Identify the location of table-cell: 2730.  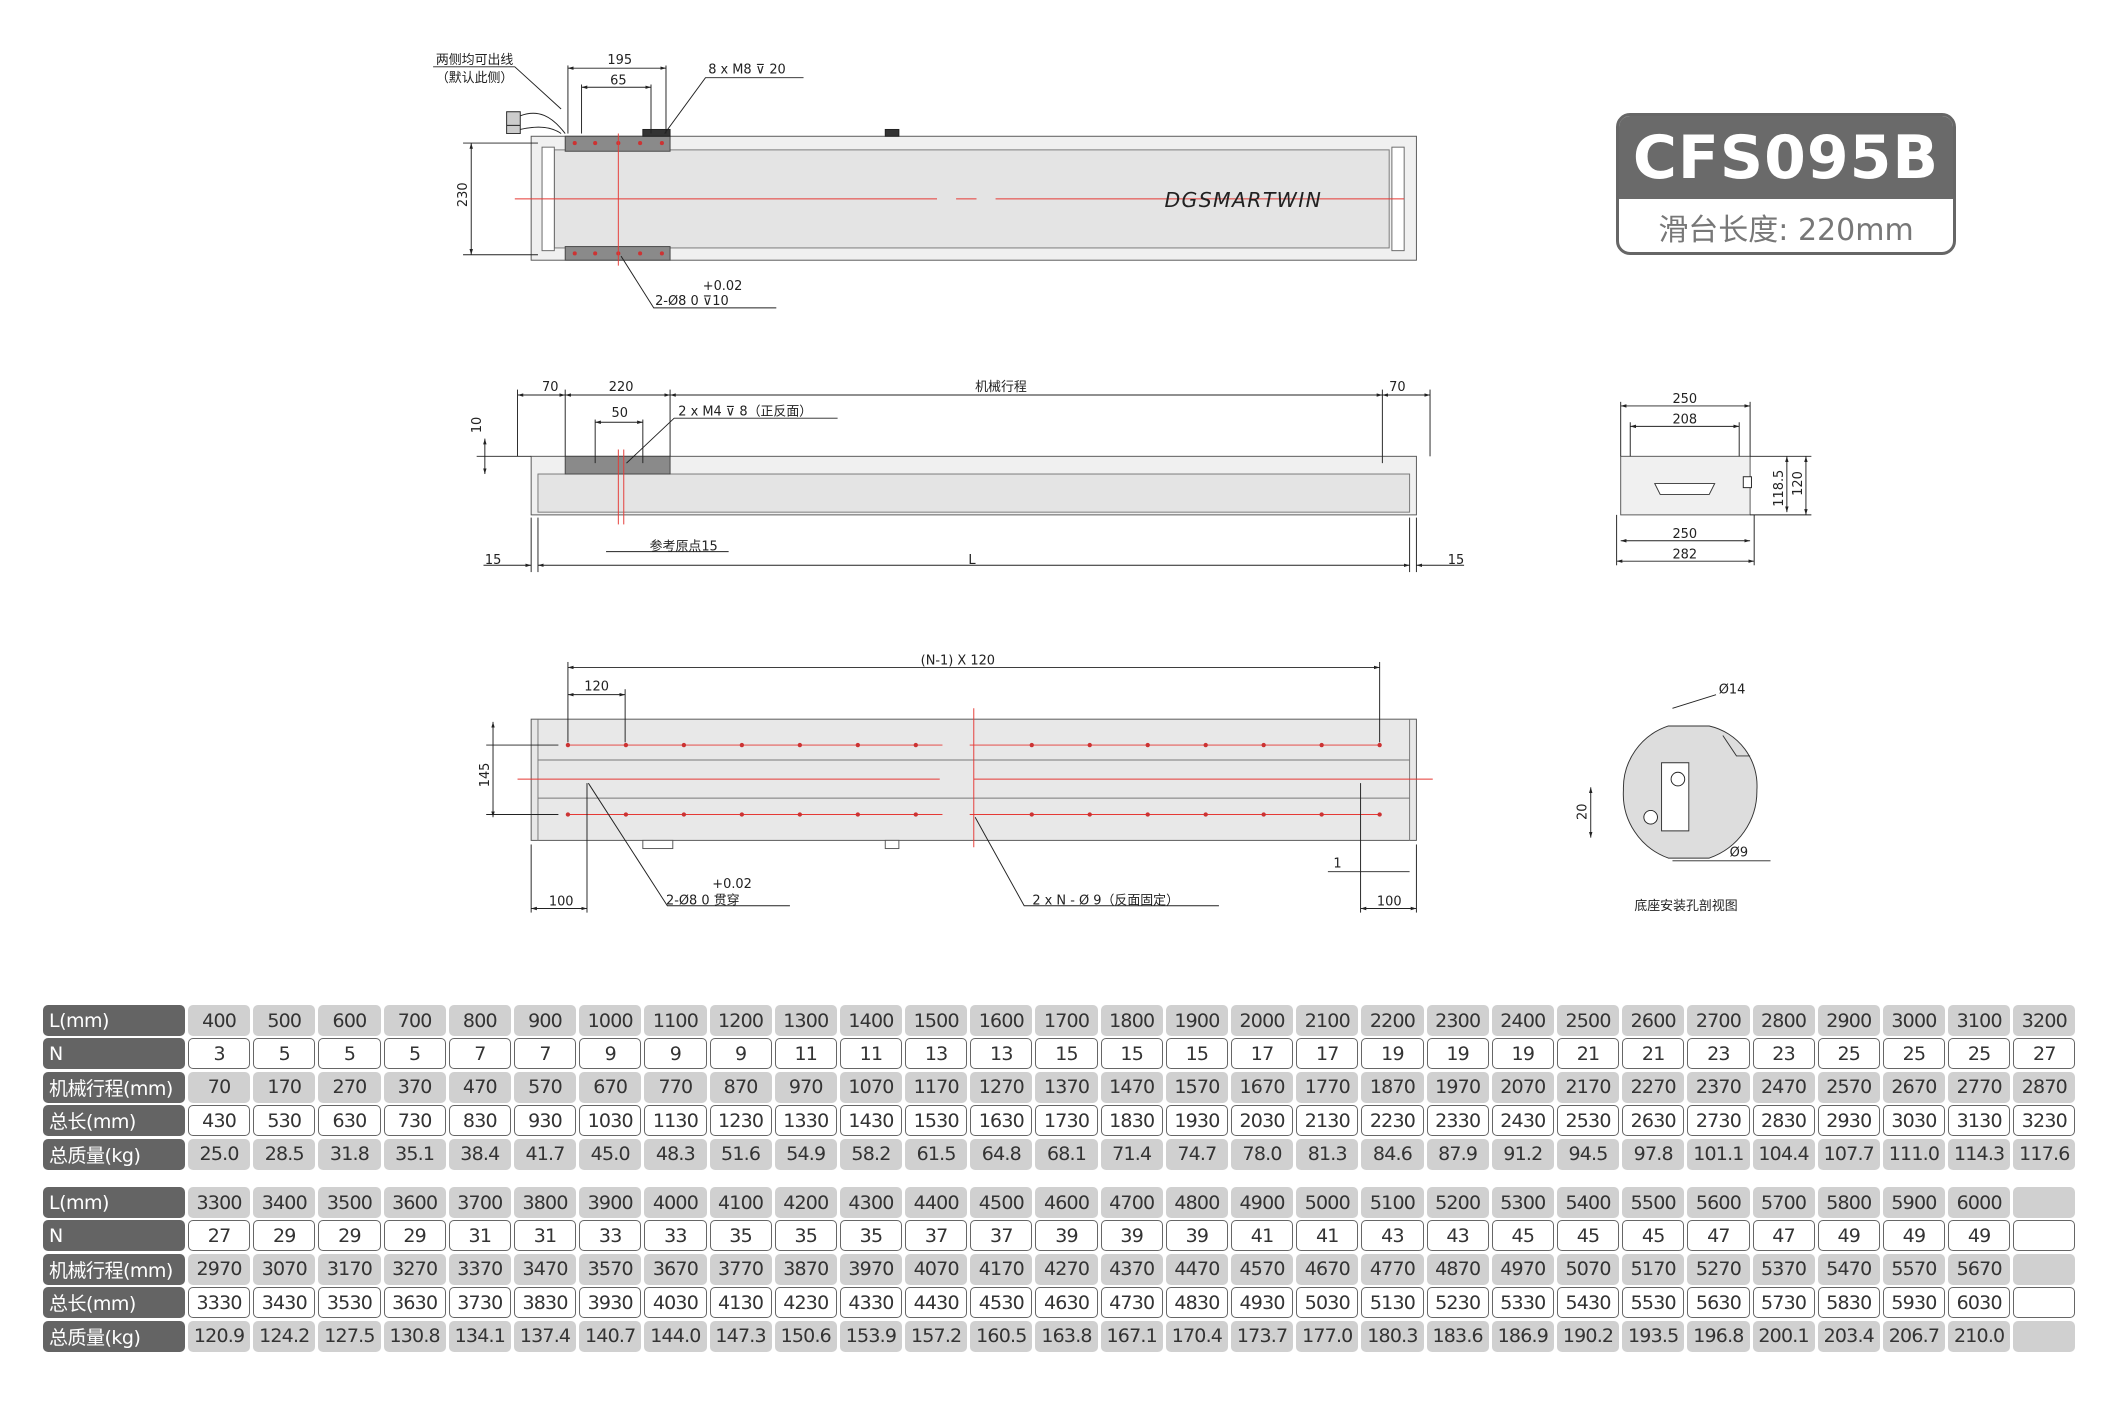
(1718, 1121).